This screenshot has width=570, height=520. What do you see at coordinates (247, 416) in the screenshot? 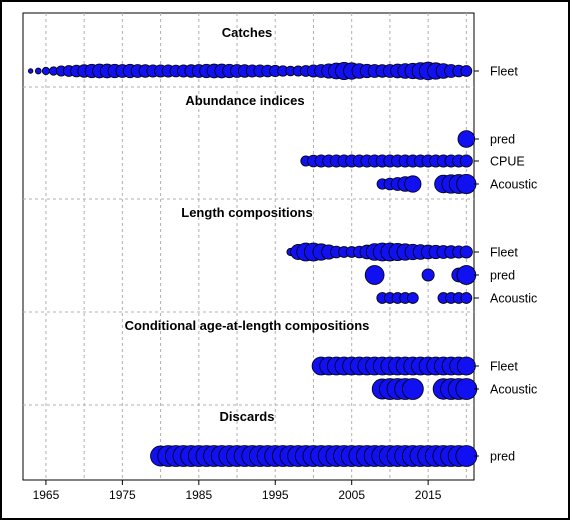
I see `section-title: Discards` at bounding box center [247, 416].